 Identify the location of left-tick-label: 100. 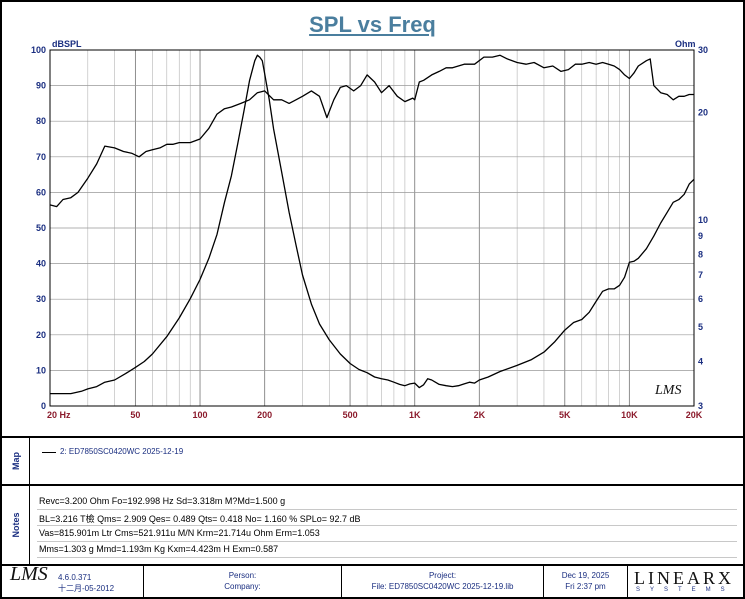
(38, 50).